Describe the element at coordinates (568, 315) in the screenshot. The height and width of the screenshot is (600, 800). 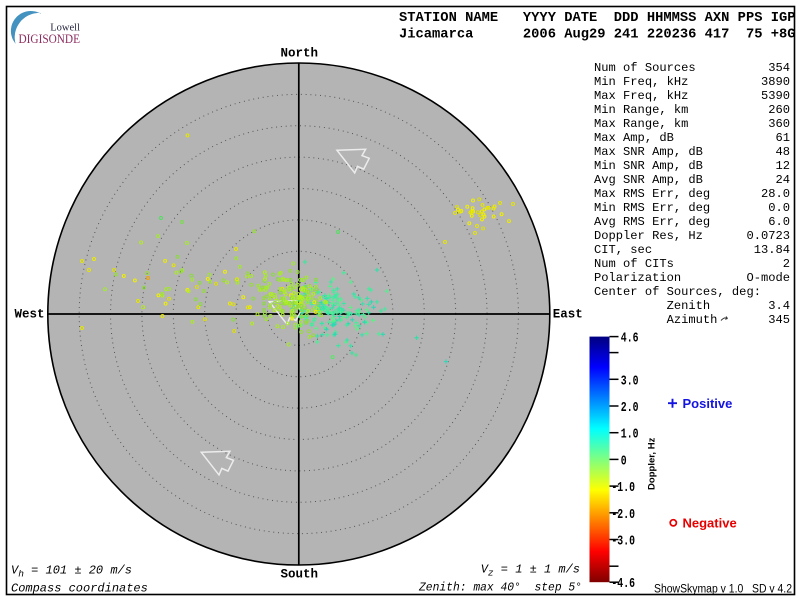
I see `svg-text: East` at that location.